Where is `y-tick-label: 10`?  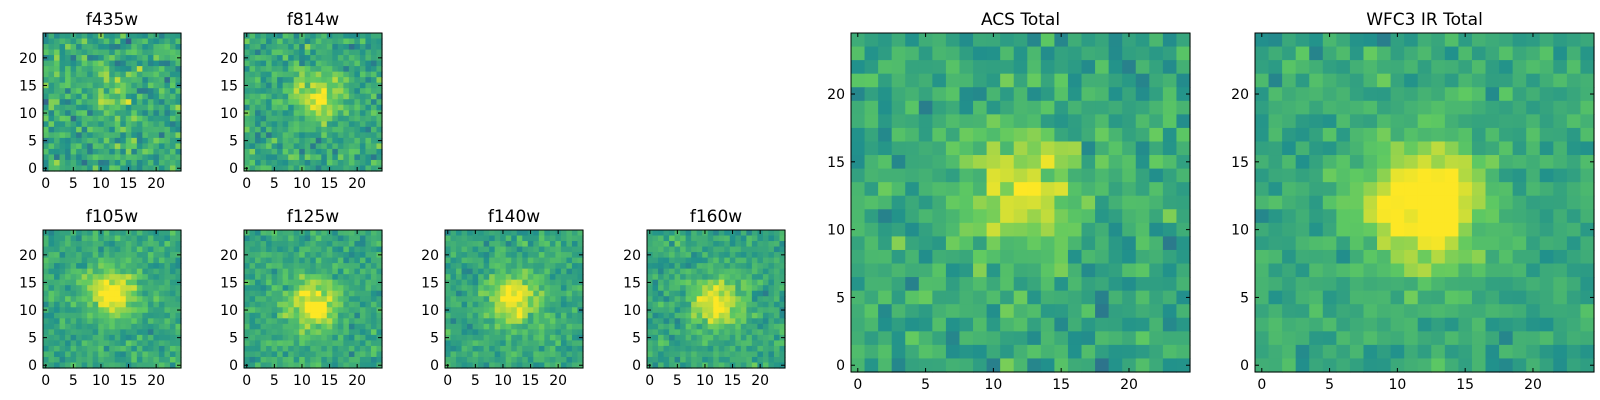 y-tick-label: 10 is located at coordinates (430, 311).